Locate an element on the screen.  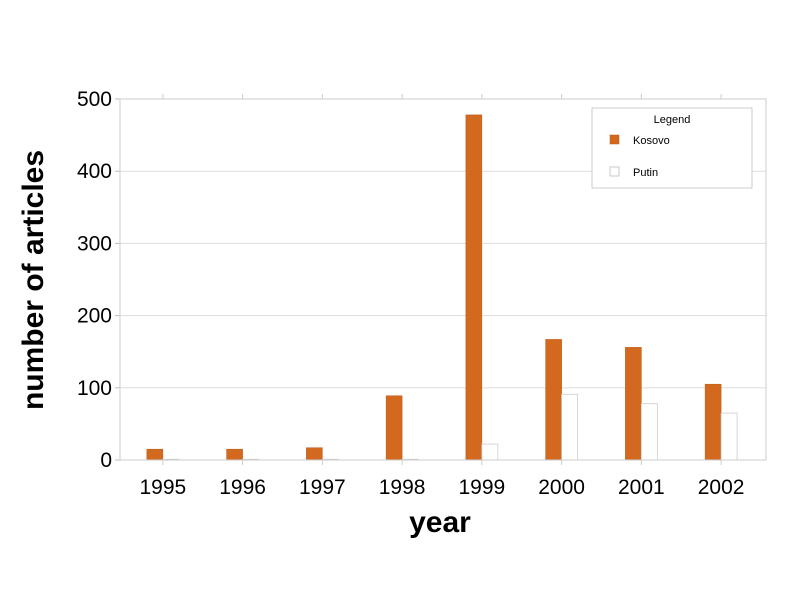
bar-putin-2002 is located at coordinates (729, 436).